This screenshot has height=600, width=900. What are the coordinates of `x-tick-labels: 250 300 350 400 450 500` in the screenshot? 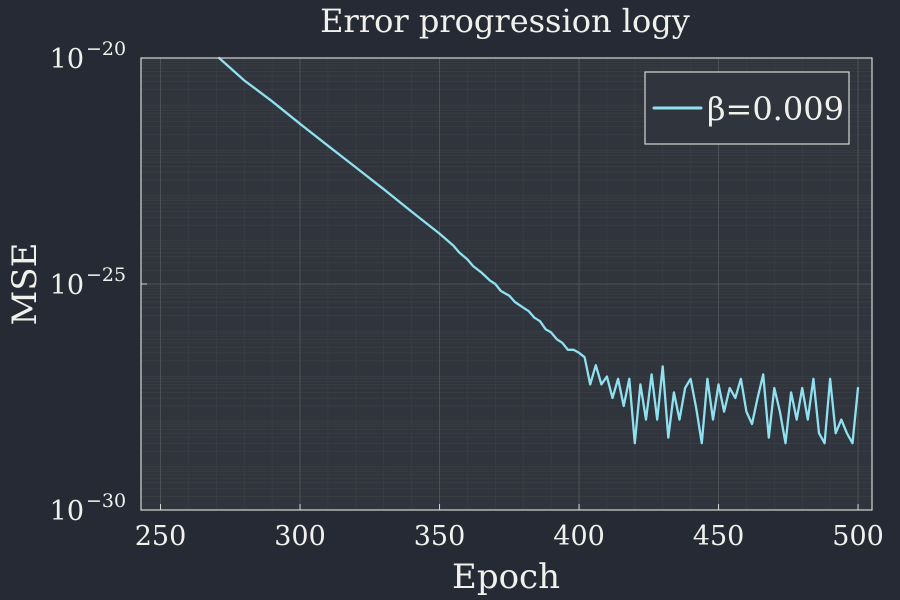 It's located at (509, 536).